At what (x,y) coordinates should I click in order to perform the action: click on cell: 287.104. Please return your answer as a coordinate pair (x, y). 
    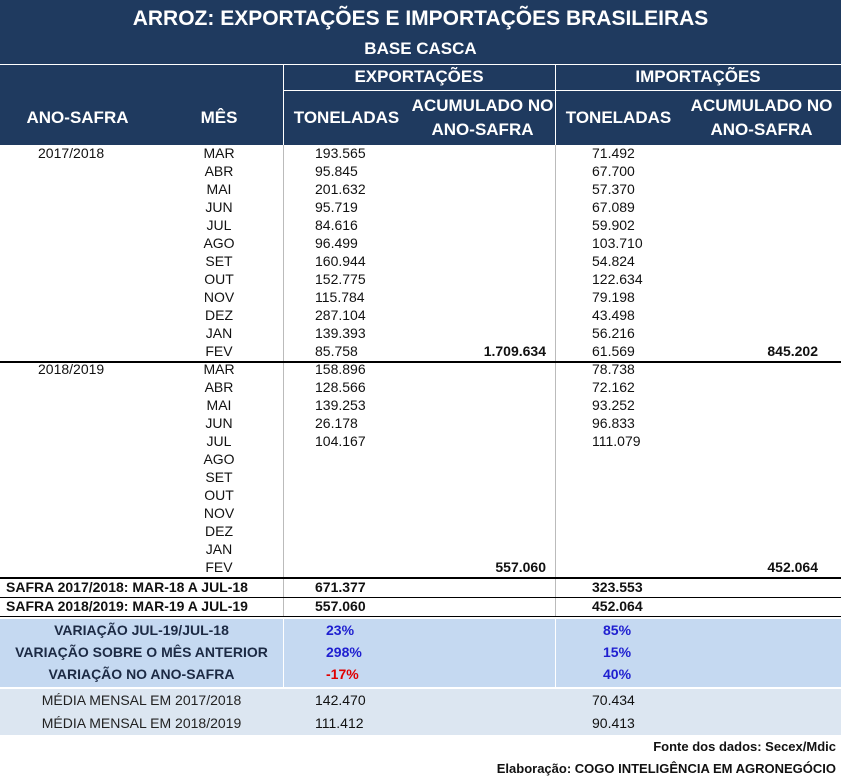
    Looking at the image, I should click on (340, 315).